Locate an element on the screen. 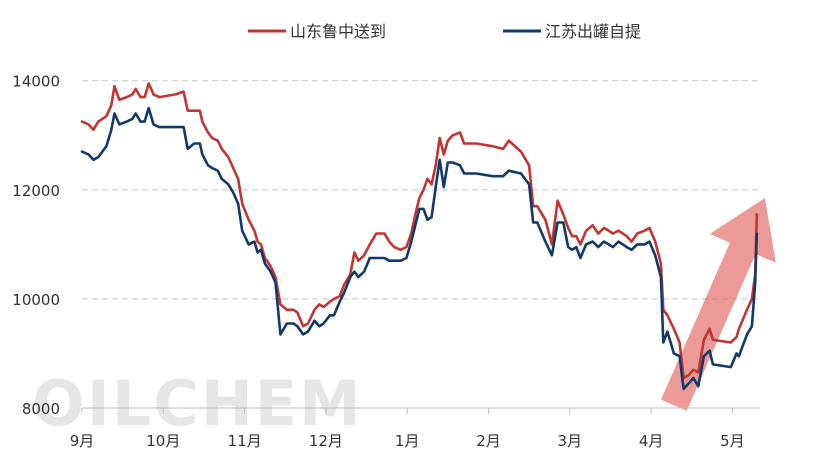  trend-arrow is located at coordinates (718, 304).